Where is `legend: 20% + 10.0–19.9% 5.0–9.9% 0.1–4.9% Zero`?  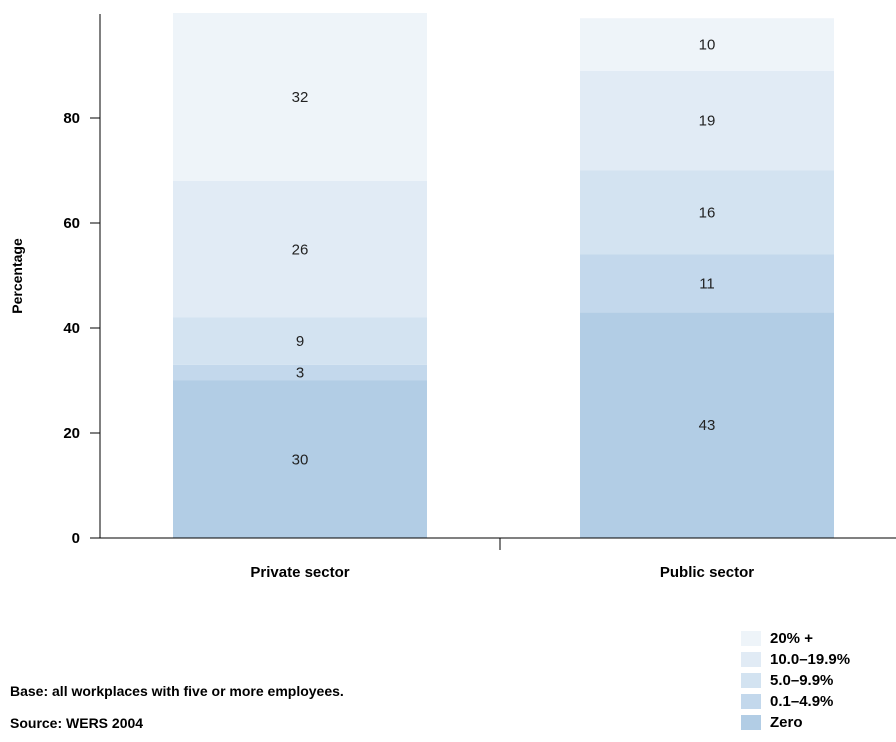
legend: 20% + 10.0–19.9% 5.0–9.9% 0.1–4.9% Zero is located at coordinates (795, 680).